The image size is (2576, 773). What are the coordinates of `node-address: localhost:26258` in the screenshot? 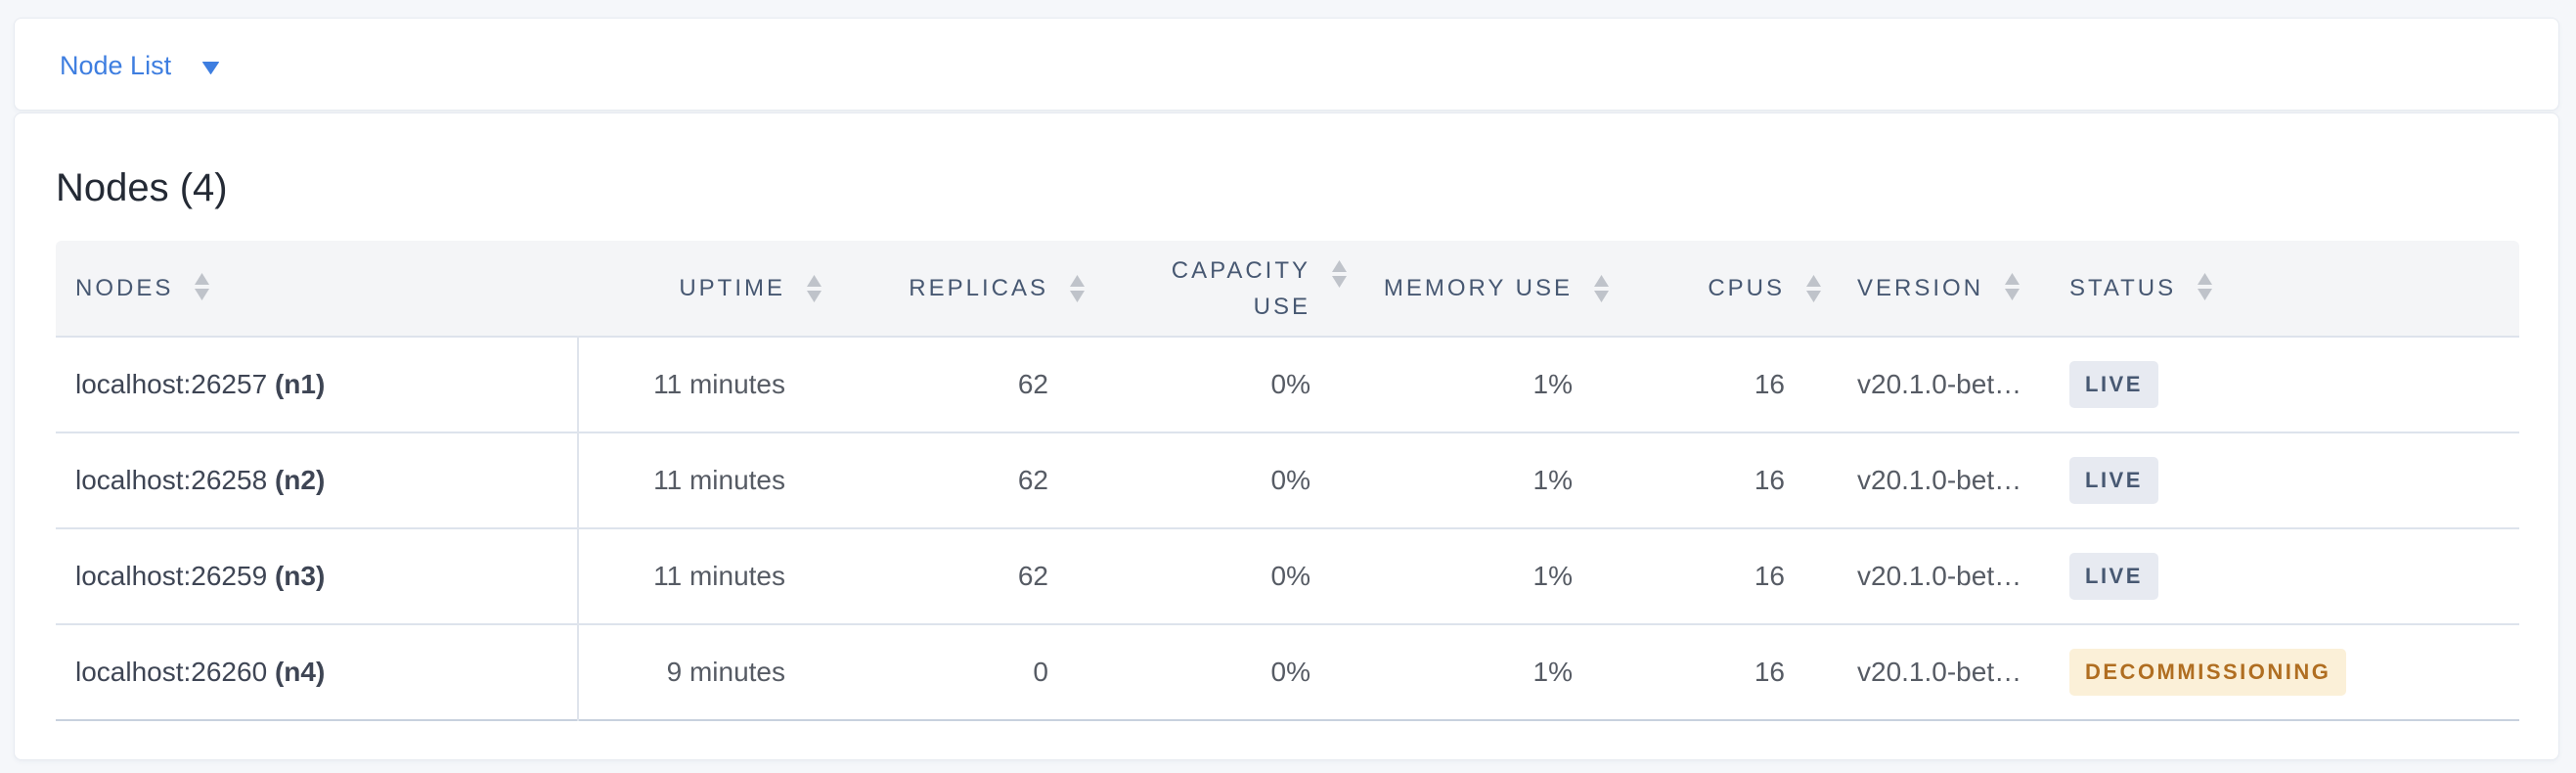 It's located at (171, 480).